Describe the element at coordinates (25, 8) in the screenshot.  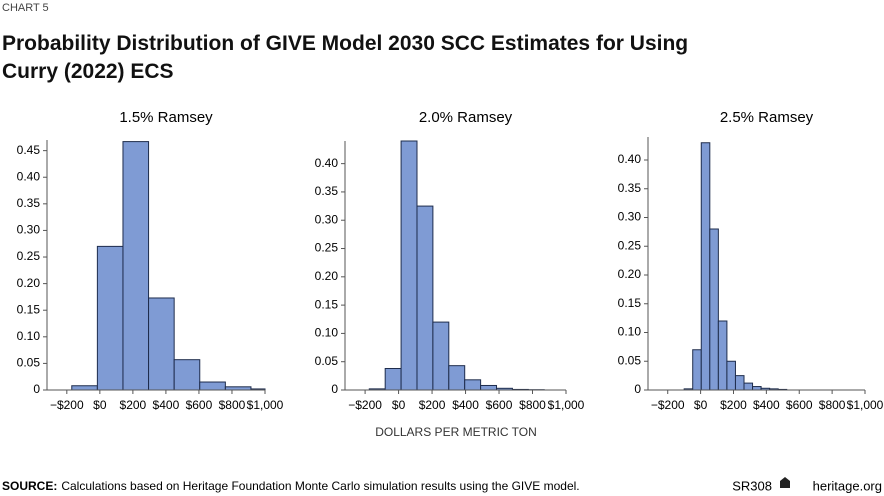
I see `chart-label: CHART 5` at that location.